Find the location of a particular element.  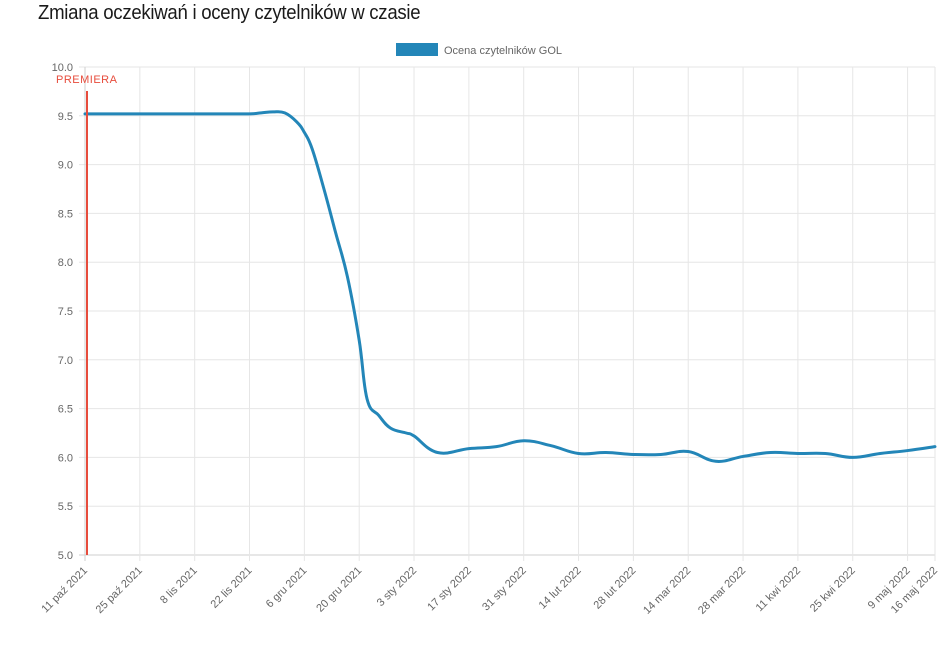

legend: Ocena czytelników GOL is located at coordinates (479, 50).